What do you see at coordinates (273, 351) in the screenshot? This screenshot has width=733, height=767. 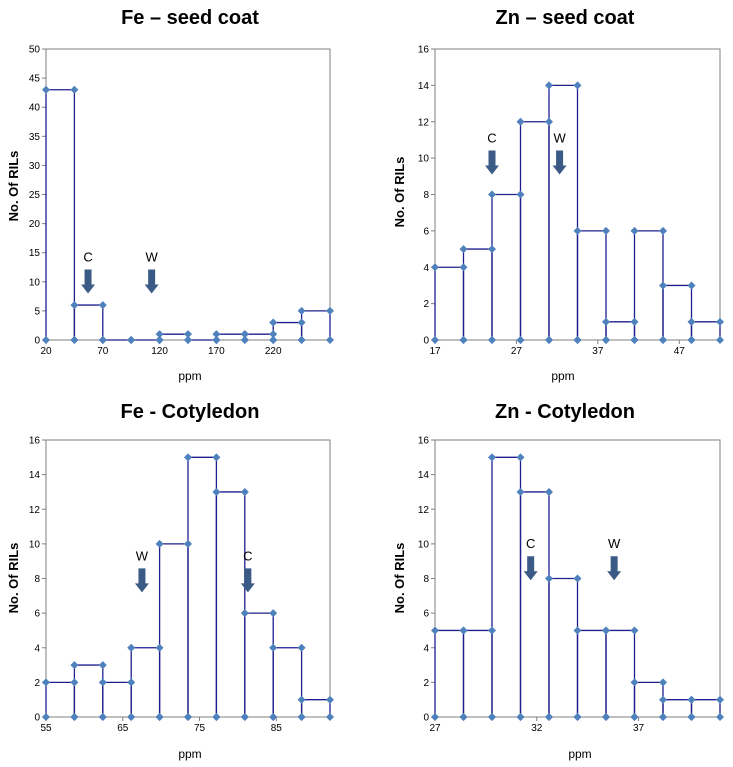 I see `x-tick-label: 220` at bounding box center [273, 351].